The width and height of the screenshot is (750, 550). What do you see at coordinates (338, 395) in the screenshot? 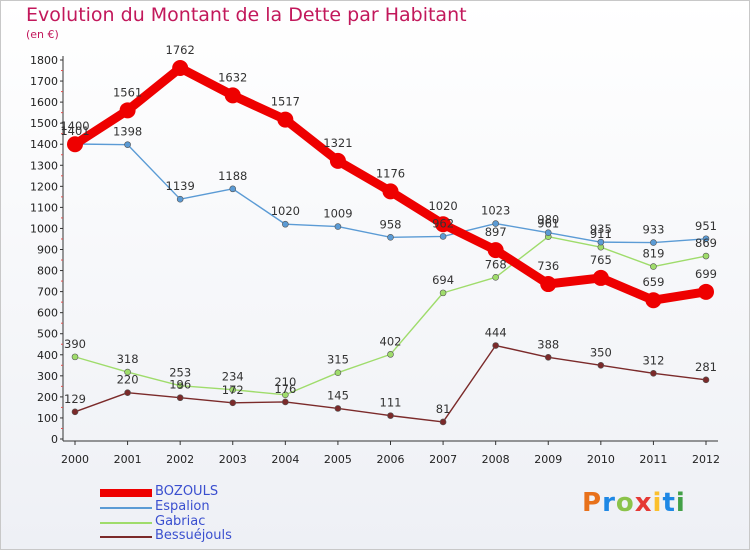
I see `data-label: 145` at bounding box center [338, 395].